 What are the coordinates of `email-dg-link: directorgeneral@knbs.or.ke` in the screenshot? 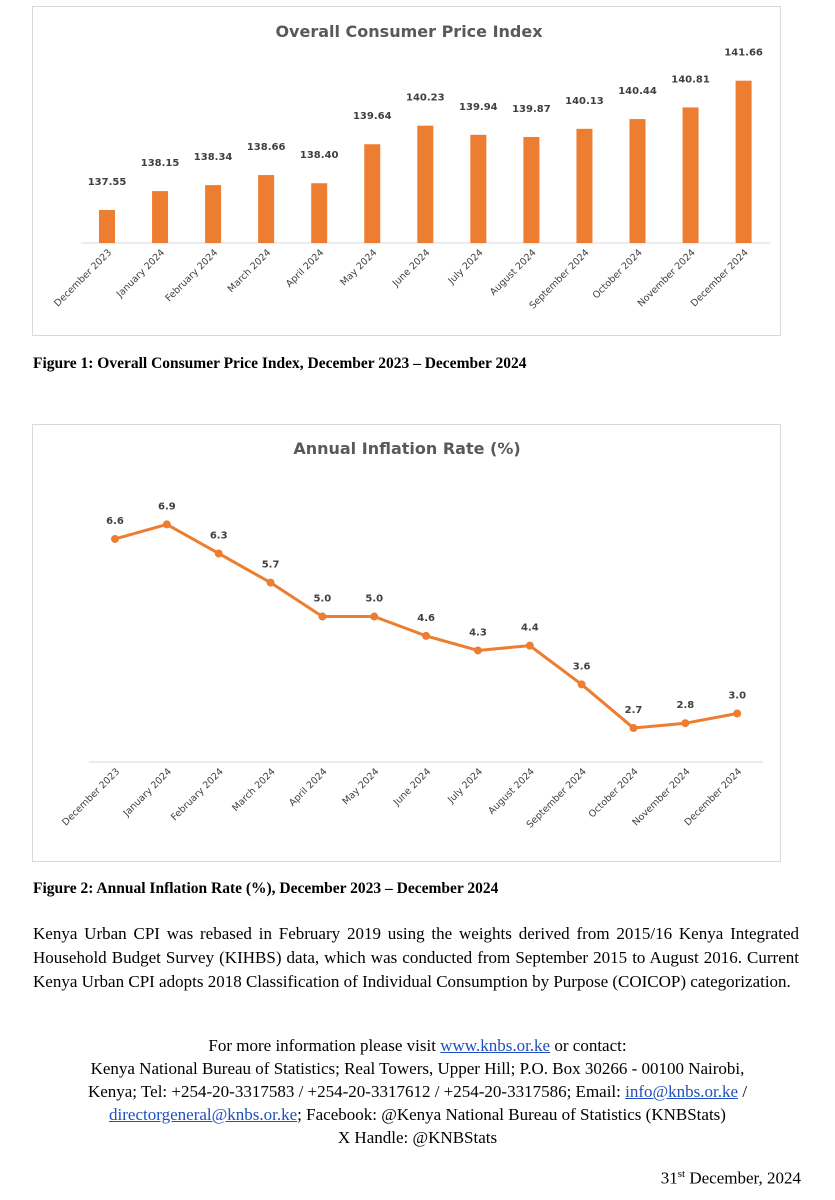 It's located at (203, 1114).